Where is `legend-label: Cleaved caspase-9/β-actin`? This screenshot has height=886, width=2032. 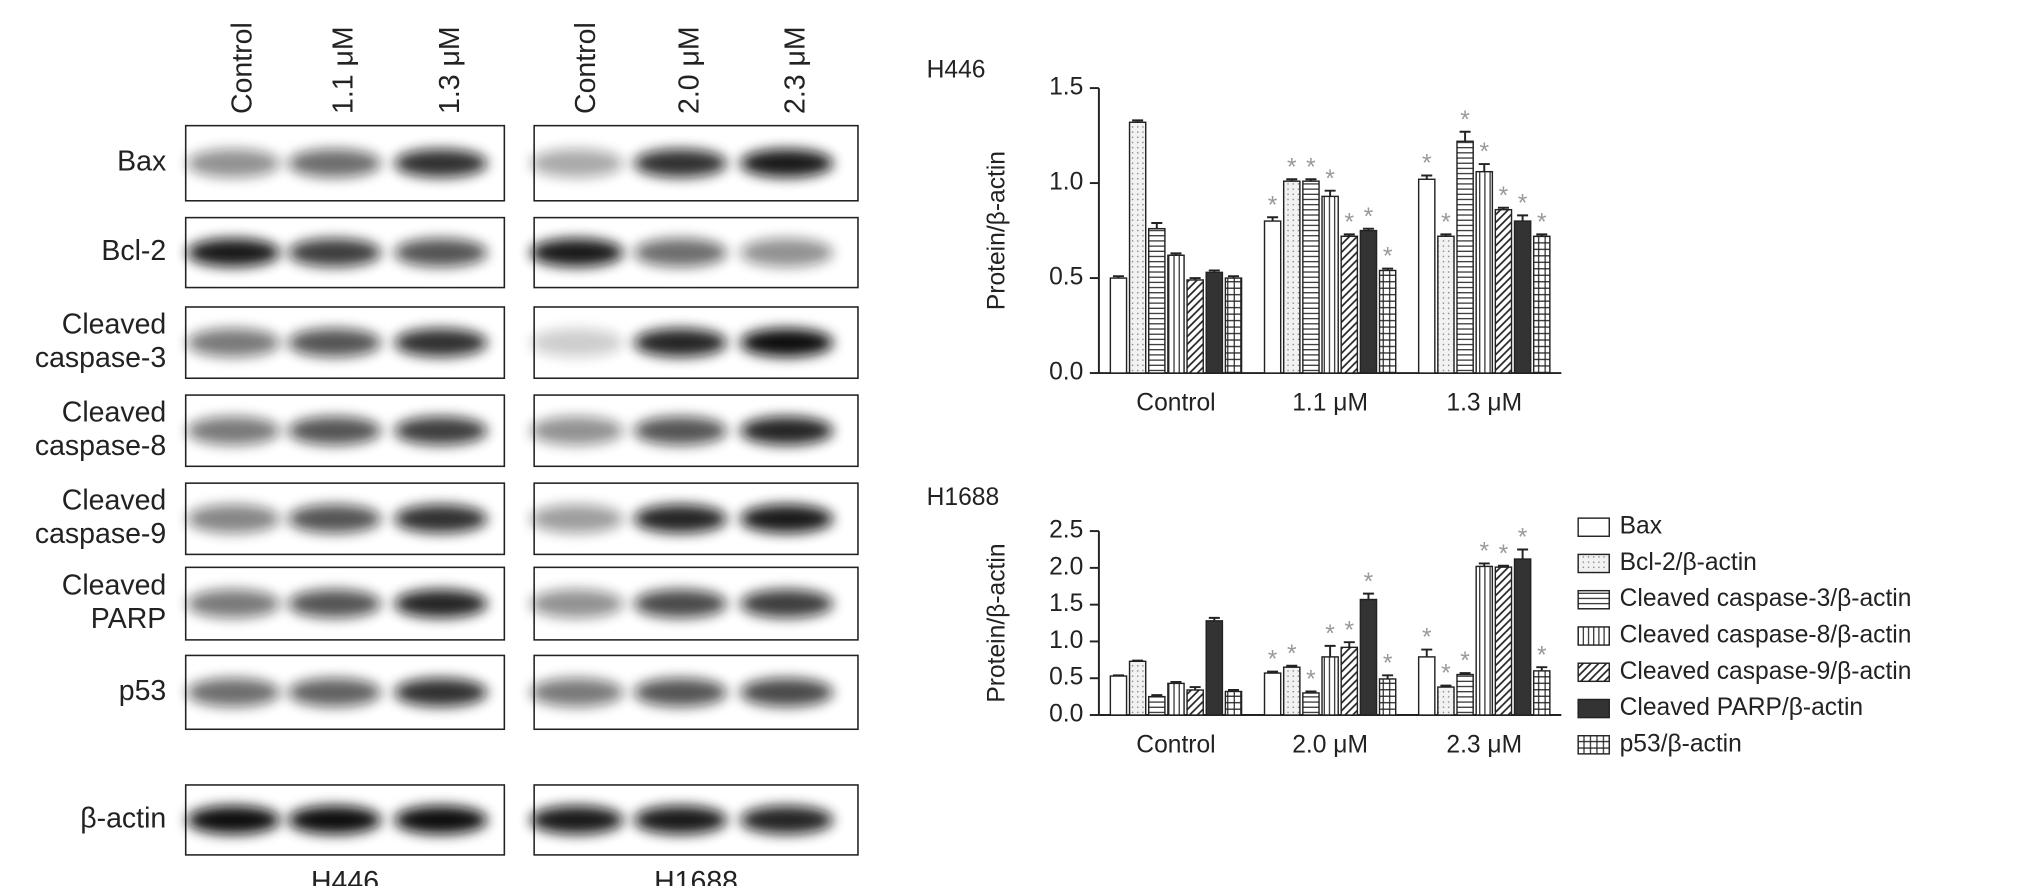 legend-label: Cleaved caspase-9/β-actin is located at coordinates (1766, 671).